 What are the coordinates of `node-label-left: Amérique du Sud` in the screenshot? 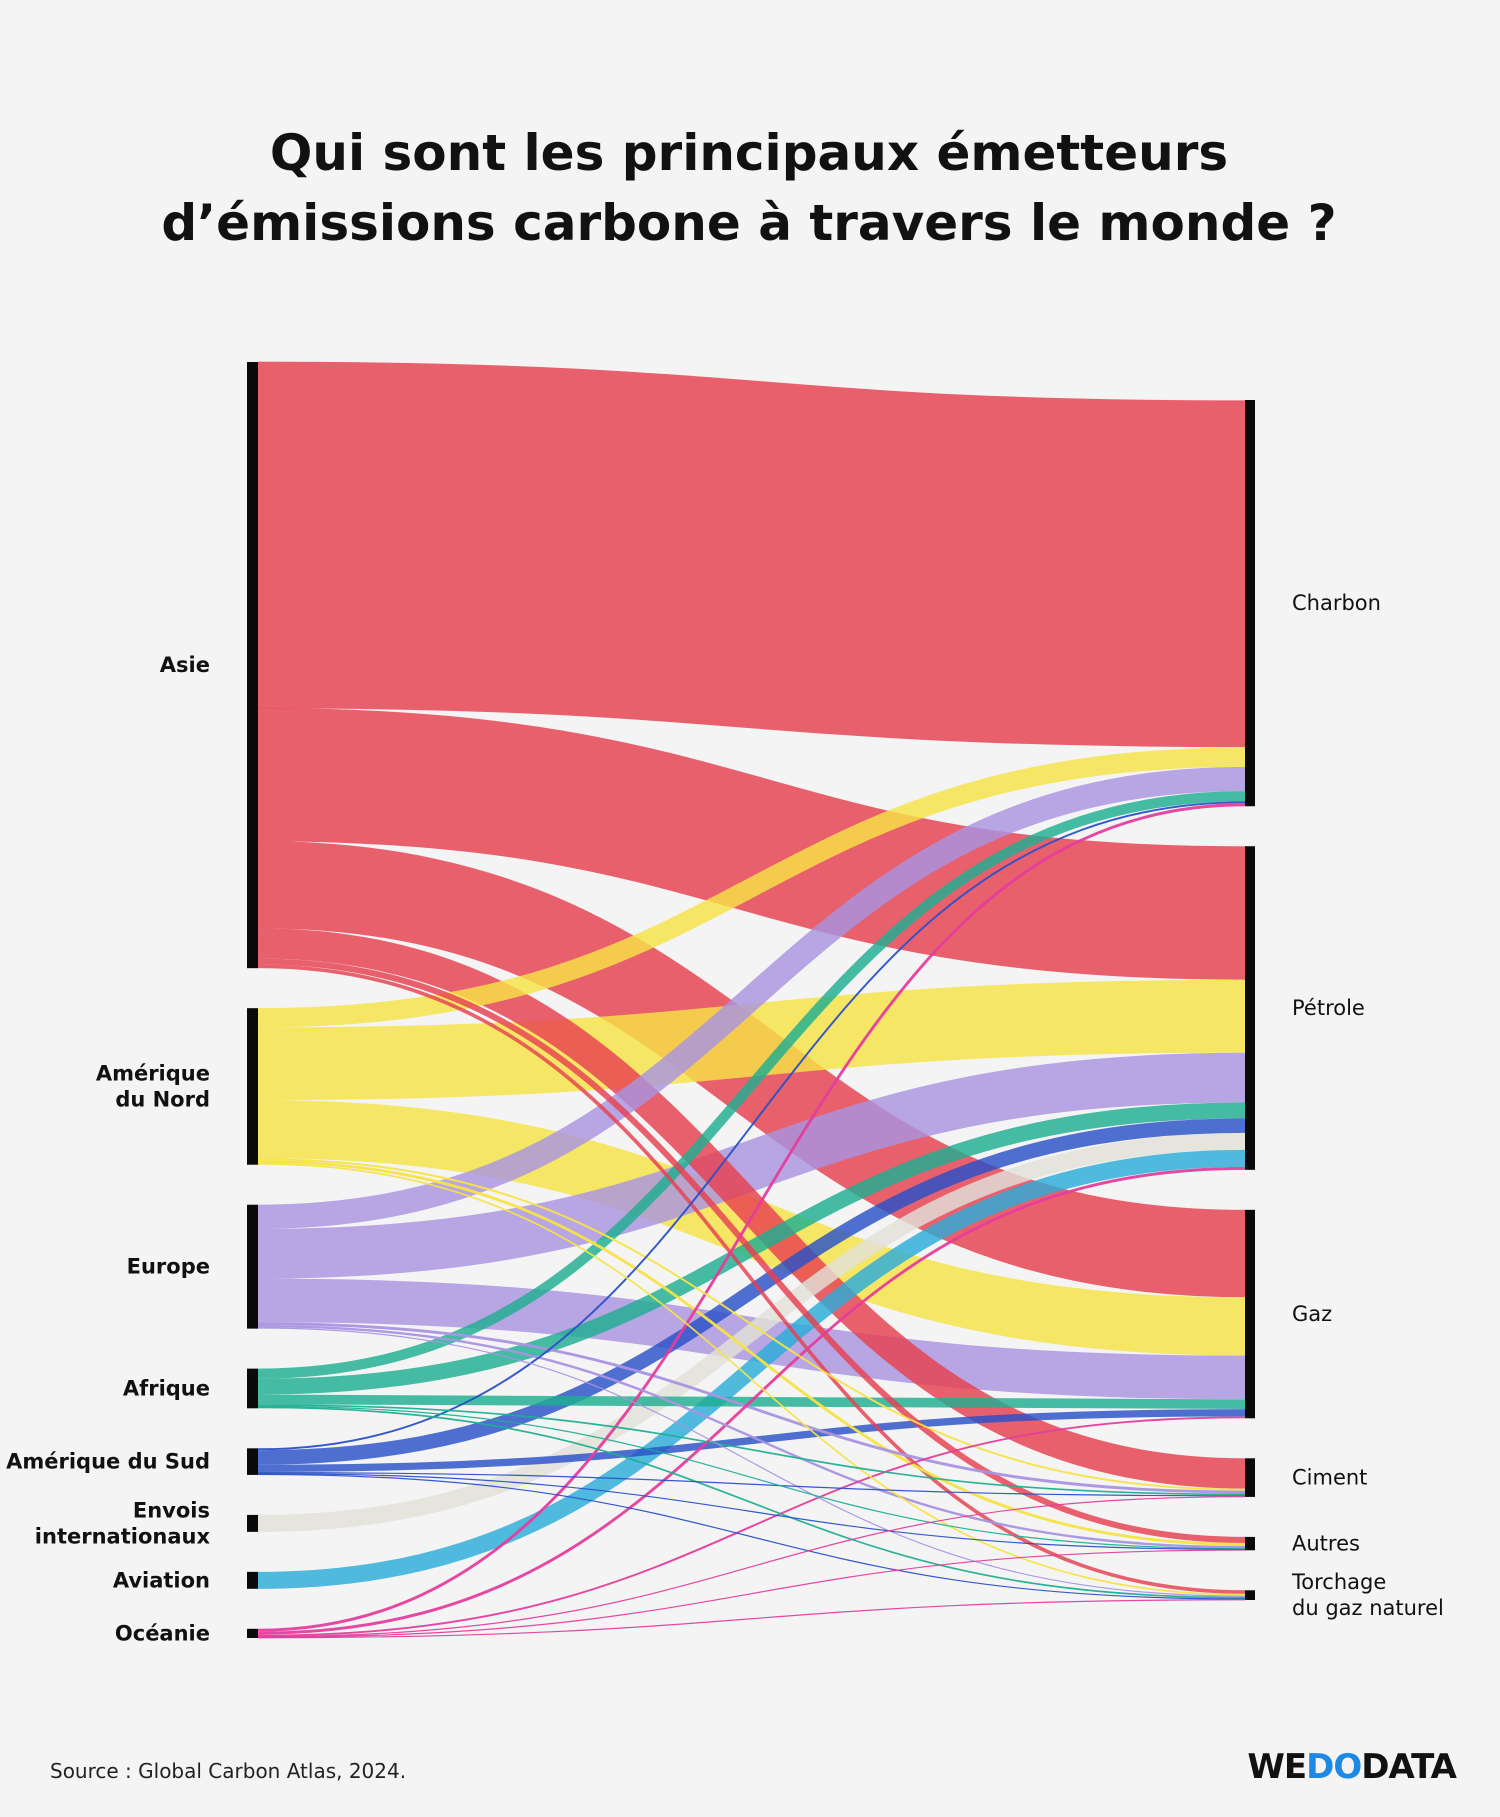 It's located at (108, 1462).